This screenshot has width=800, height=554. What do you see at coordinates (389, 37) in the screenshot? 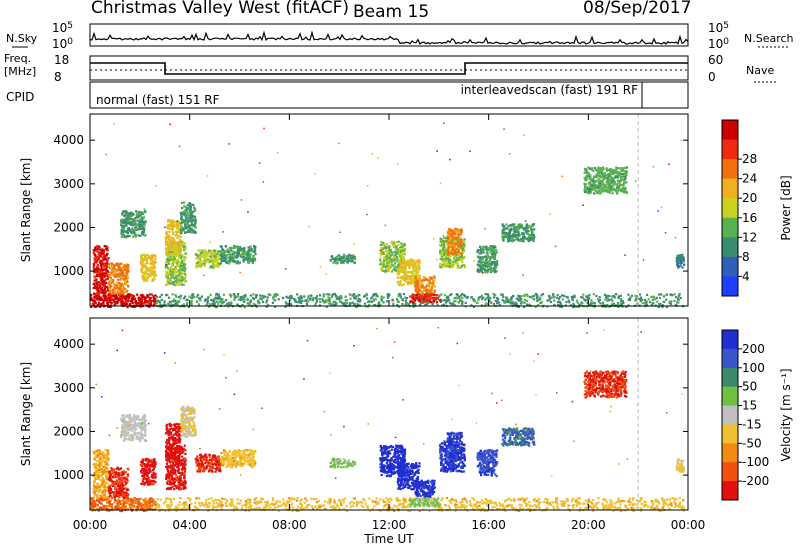
I see `nsky-trace` at bounding box center [389, 37].